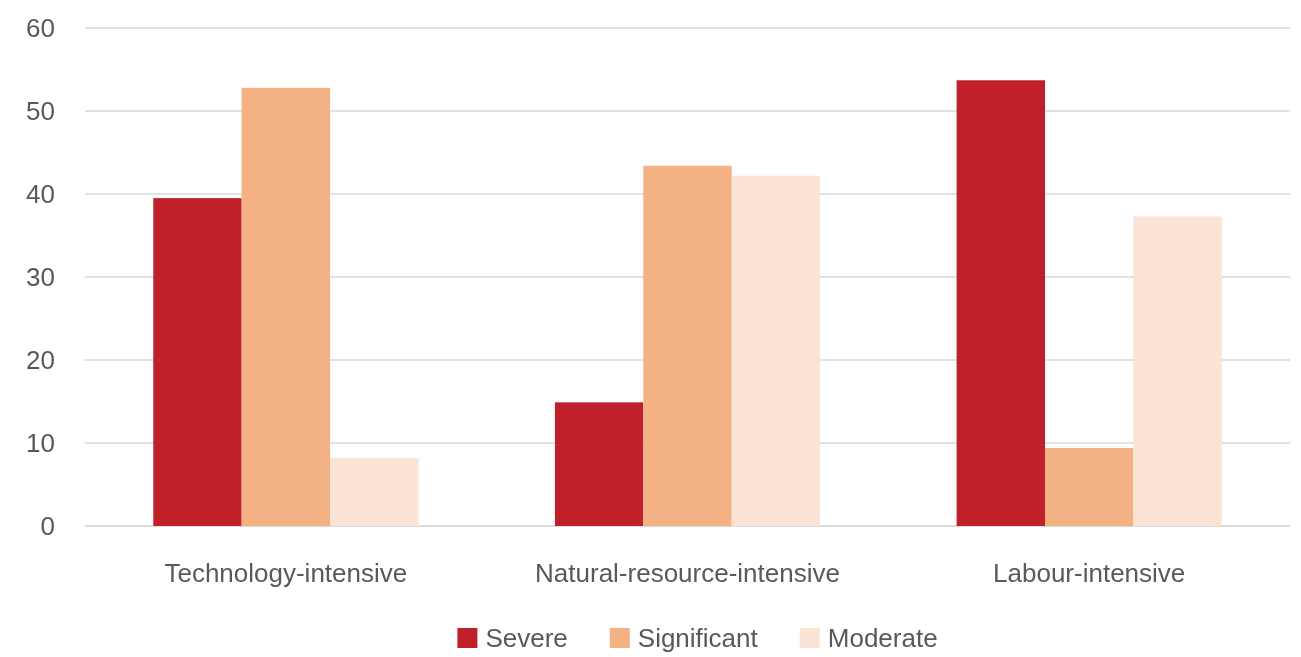 The height and width of the screenshot is (657, 1301). What do you see at coordinates (882, 638) in the screenshot?
I see `legend-label: Moderate` at bounding box center [882, 638].